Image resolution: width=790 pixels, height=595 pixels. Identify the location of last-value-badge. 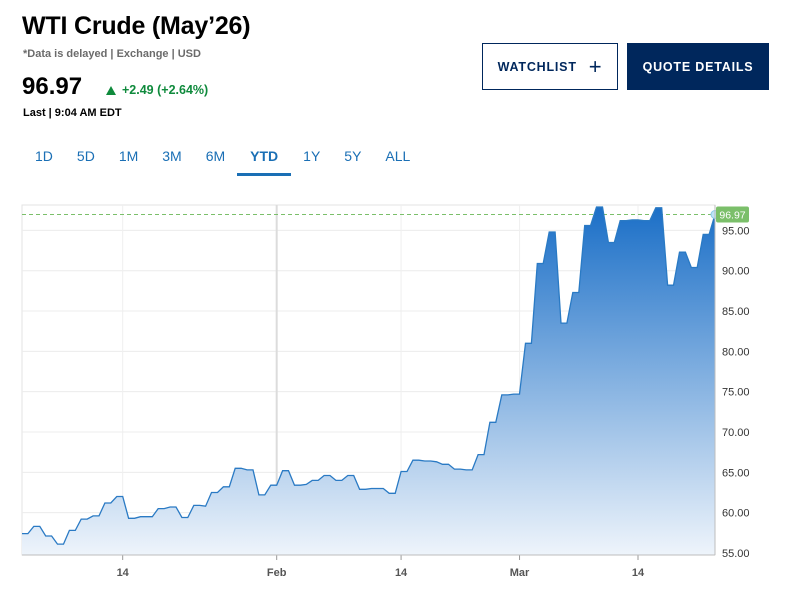
(732, 214).